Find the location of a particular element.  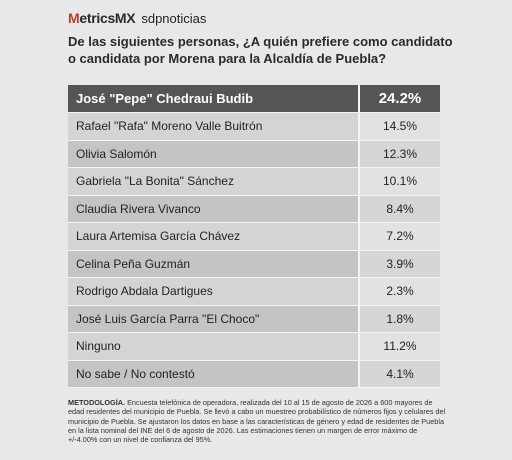

candidate-name: José Luis García Parra "El Choco" is located at coordinates (213, 318).